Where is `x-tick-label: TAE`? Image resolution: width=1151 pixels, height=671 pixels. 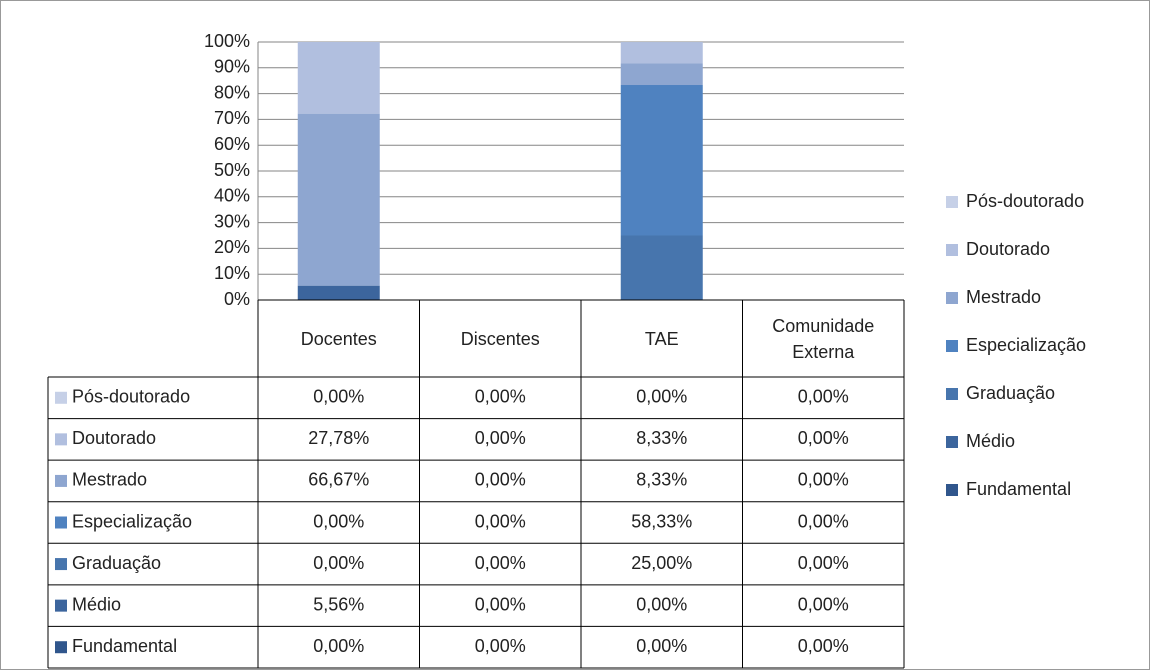 x-tick-label: TAE is located at coordinates (661, 338).